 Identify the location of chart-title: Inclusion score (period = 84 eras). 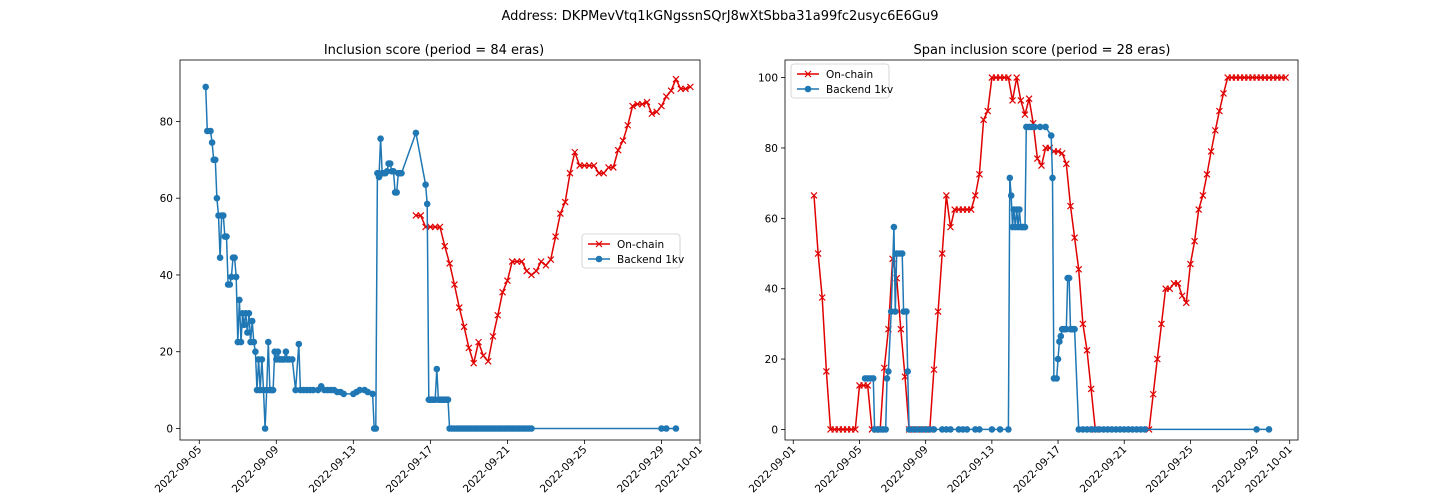
(434, 50).